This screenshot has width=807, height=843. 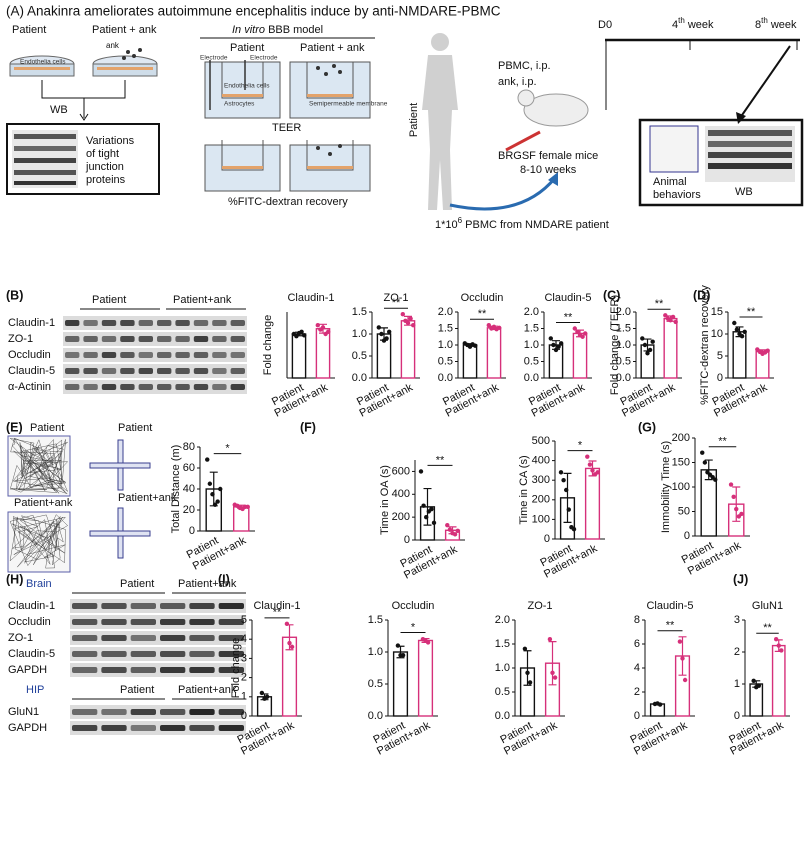 I want to click on label: WB, so click(x=59, y=110).